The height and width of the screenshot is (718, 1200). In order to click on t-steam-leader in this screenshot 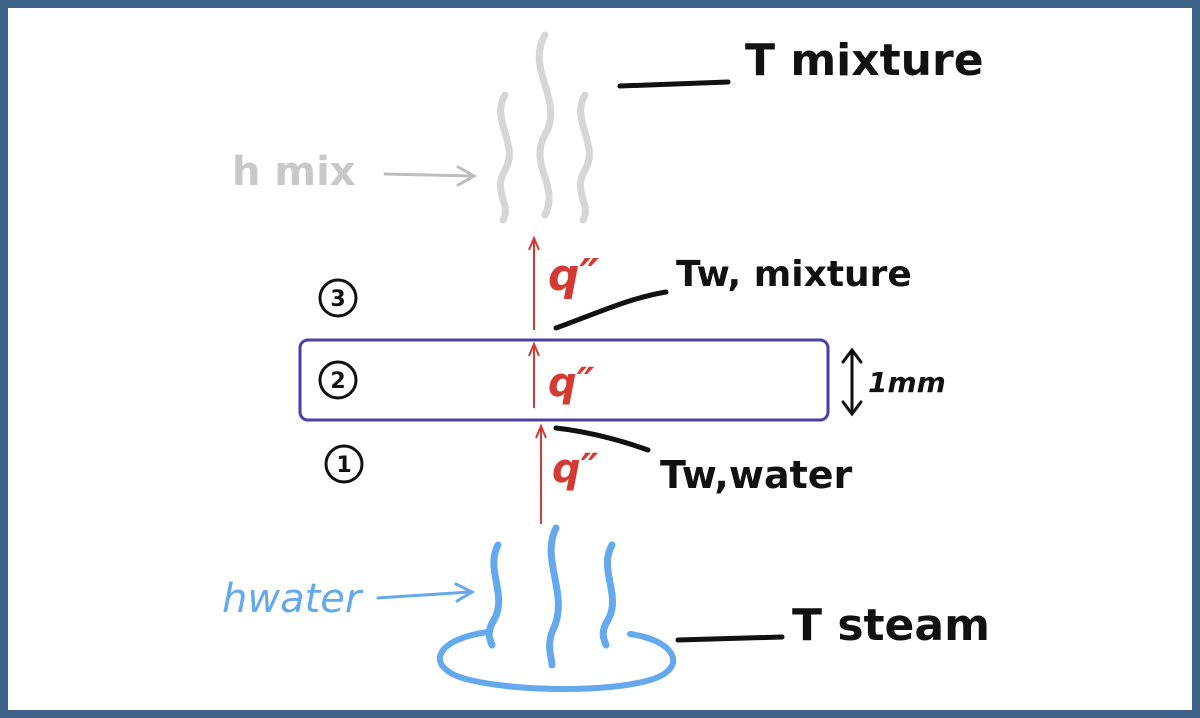, I will do `click(730, 638)`.